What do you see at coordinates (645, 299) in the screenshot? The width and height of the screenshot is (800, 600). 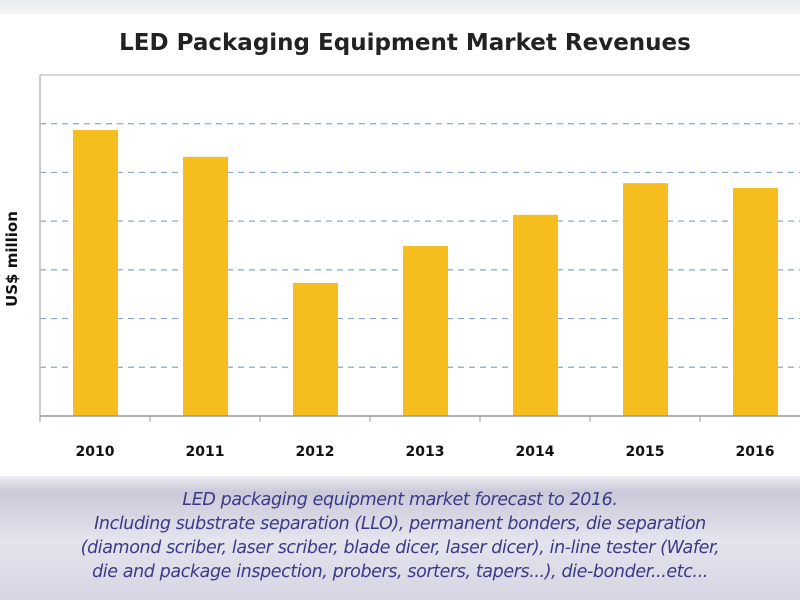 I see `bar-2015` at bounding box center [645, 299].